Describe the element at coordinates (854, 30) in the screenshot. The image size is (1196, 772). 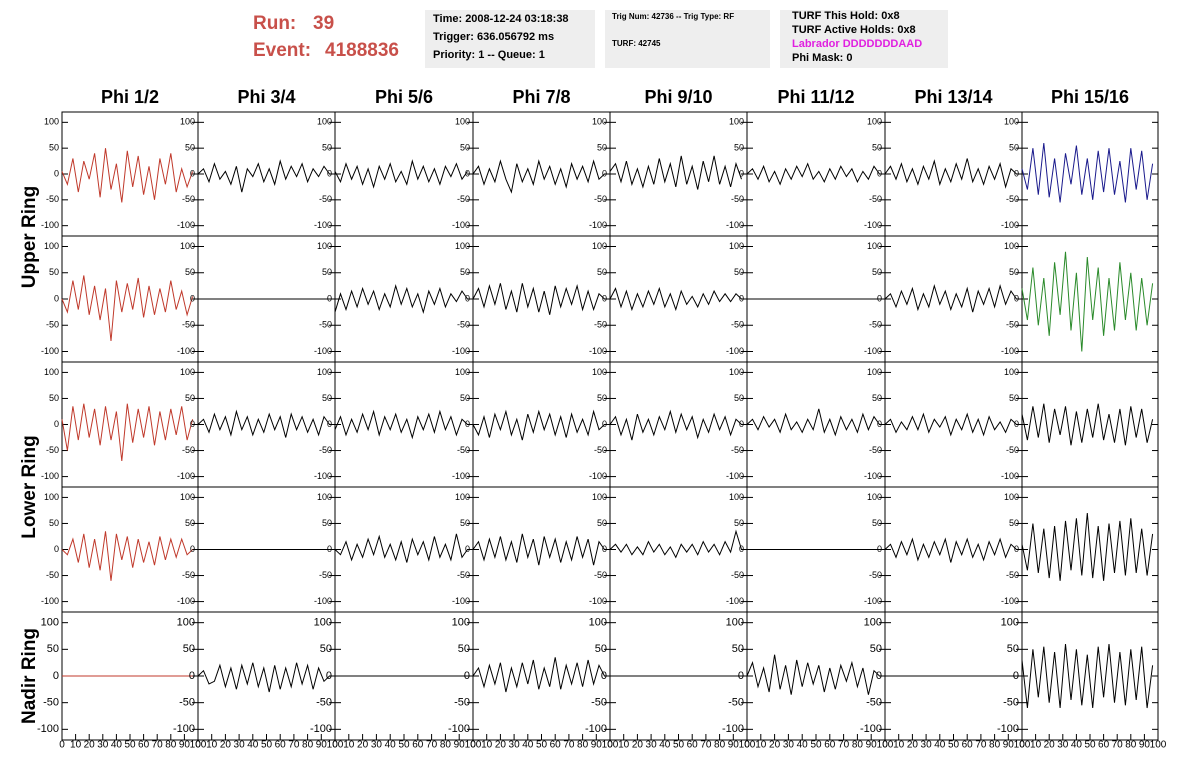
I see `info-text: TURF Active Holds: 0x8` at that location.